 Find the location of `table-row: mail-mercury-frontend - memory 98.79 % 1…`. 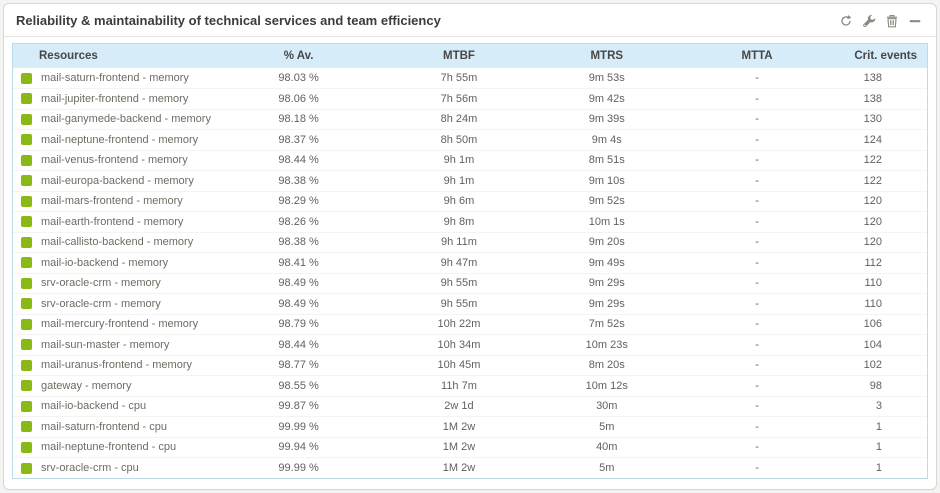

table-row: mail-mercury-frontend - memory 98.79 % 1… is located at coordinates (470, 324).